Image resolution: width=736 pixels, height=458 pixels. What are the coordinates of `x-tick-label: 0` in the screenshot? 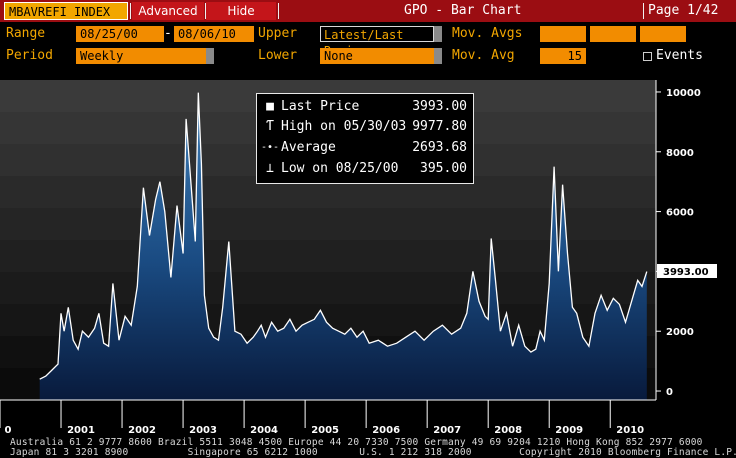 It's located at (8, 430).